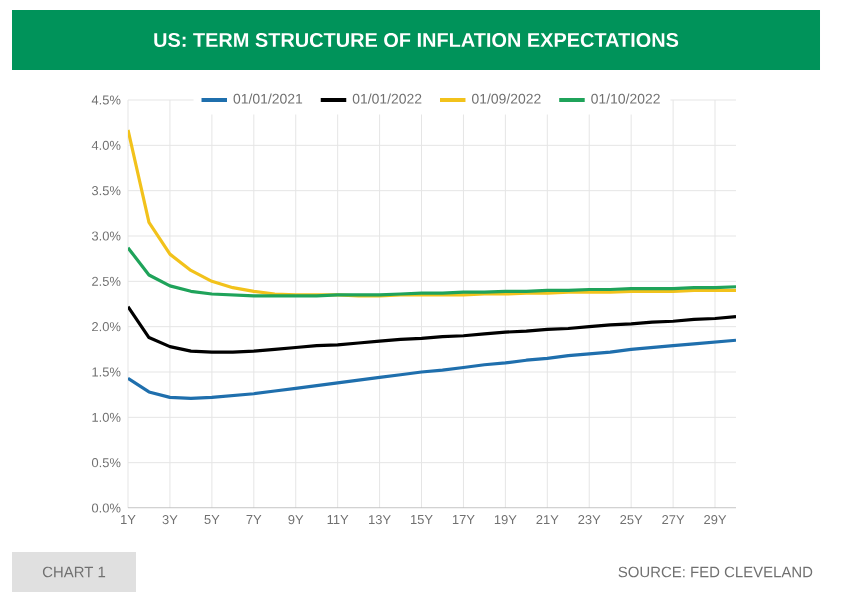 This screenshot has height=604, width=842. I want to click on line-series, so click(432, 329).